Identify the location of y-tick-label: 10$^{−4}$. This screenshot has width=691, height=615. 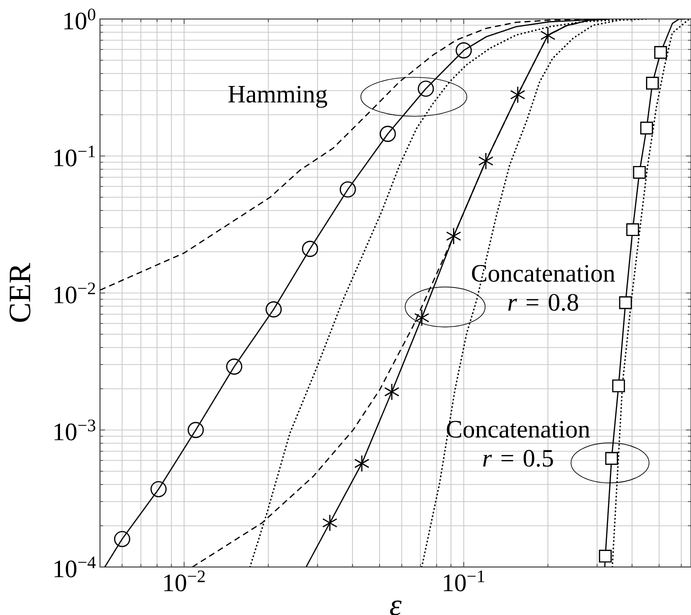
(75, 567).